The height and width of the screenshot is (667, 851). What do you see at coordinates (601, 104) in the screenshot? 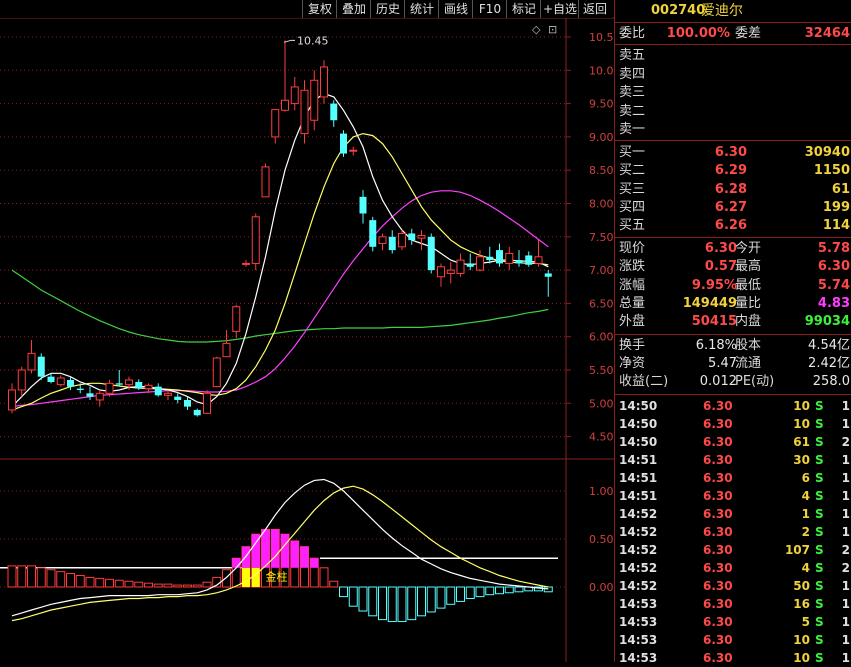
I see `price-tick-2: 9.50` at bounding box center [601, 104].